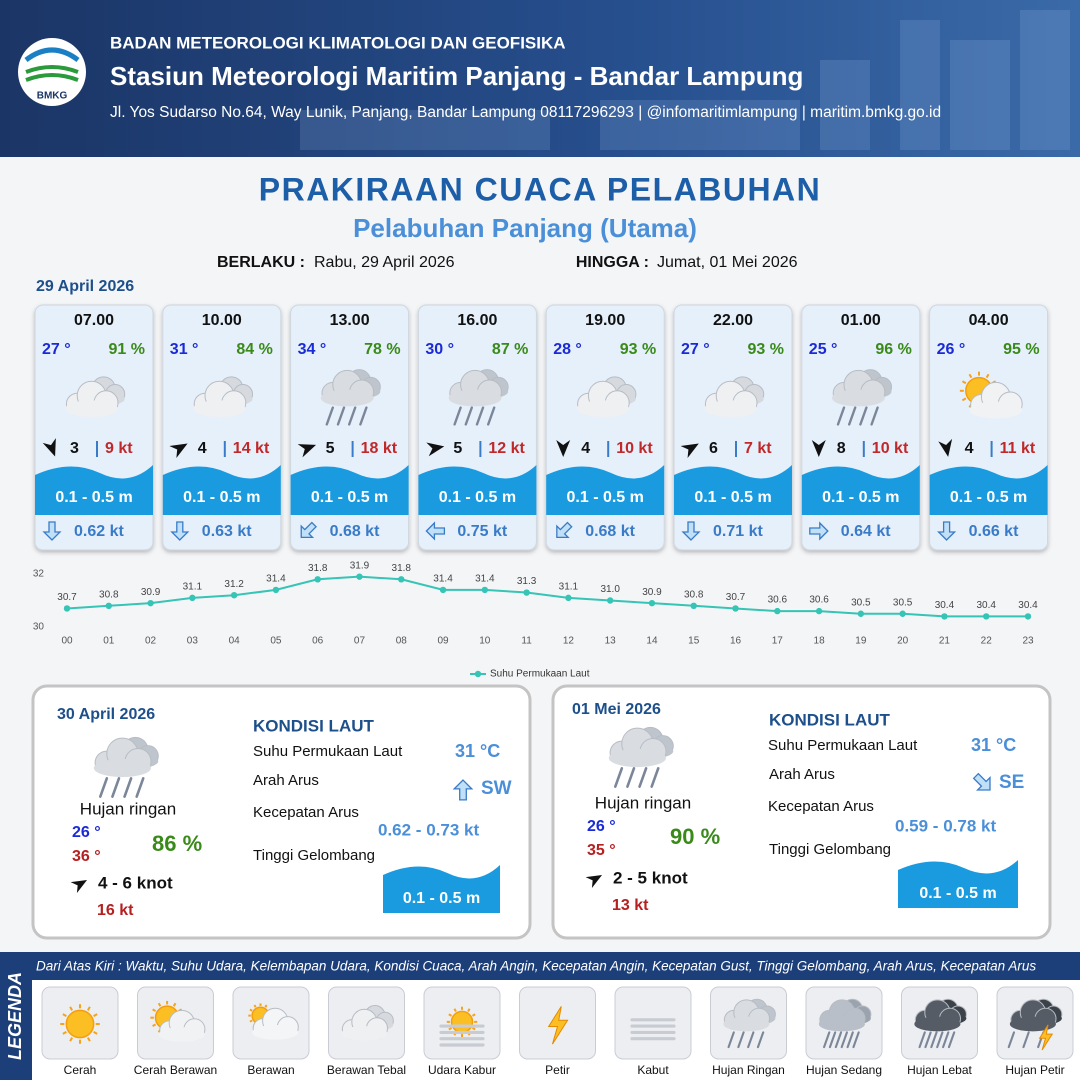 The width and height of the screenshot is (1080, 1080). Describe the element at coordinates (39, 574) in the screenshot. I see `y-tick-label: 32` at that location.